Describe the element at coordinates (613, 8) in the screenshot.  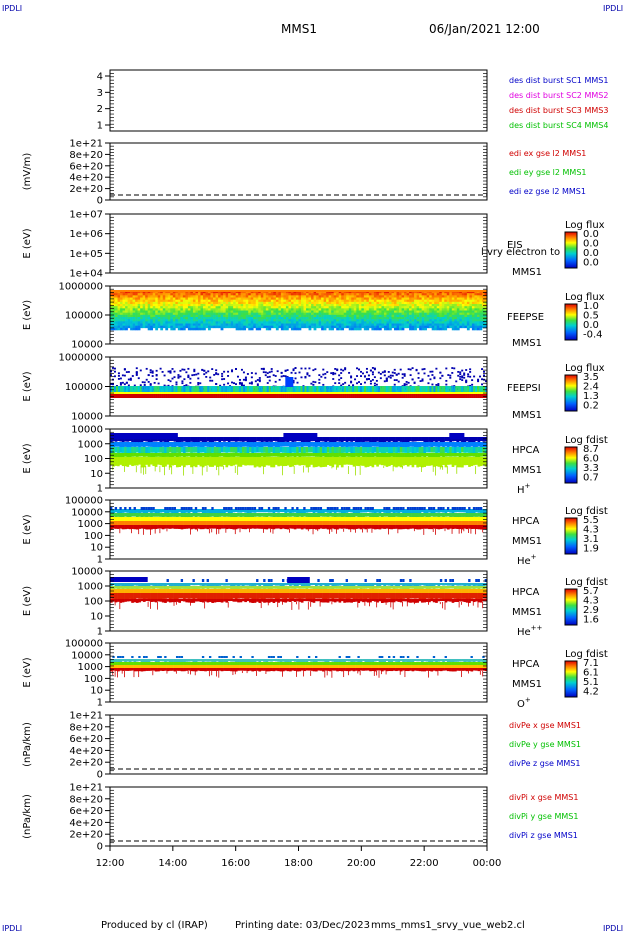
I see `corner-label-top-right: IPDLI` at that location.